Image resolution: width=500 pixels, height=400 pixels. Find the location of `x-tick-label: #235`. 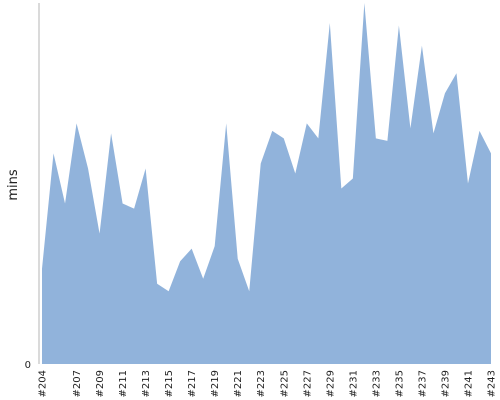

x-tick-label: #235 is located at coordinates (399, 383).